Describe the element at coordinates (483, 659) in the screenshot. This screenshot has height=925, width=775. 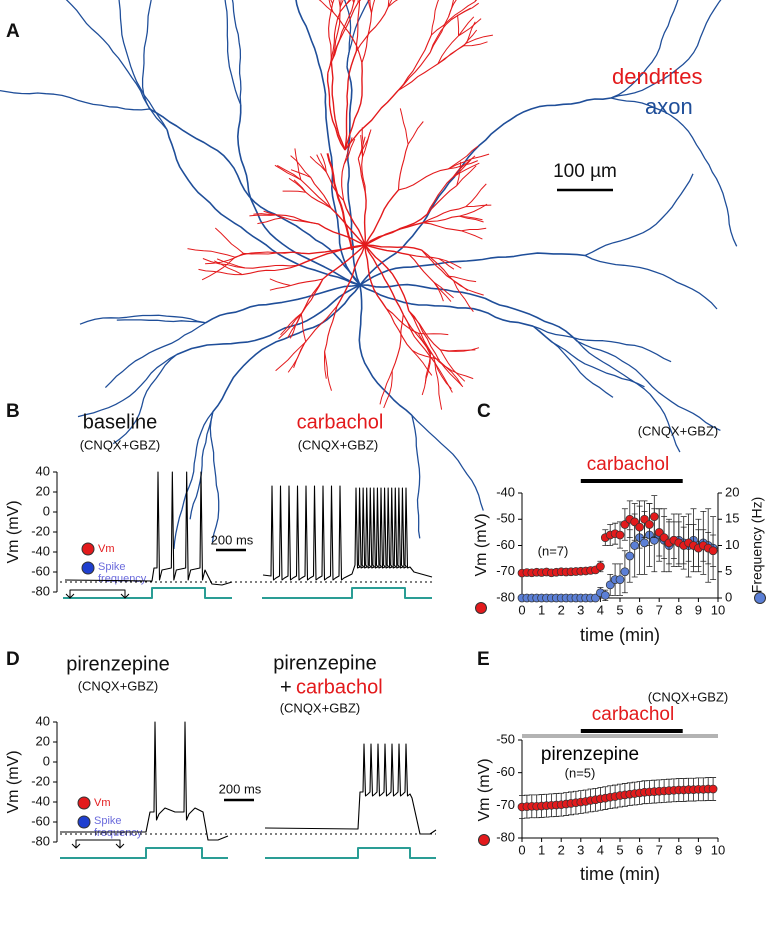
I see `panel-label: E` at that location.